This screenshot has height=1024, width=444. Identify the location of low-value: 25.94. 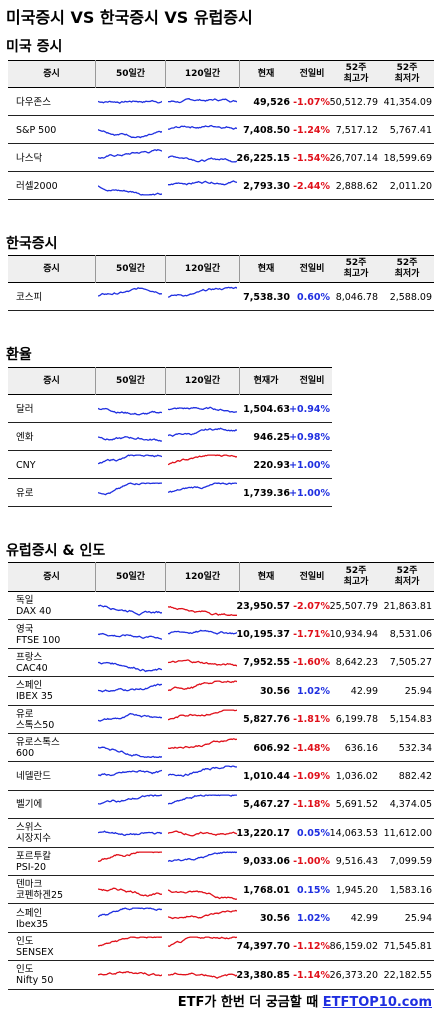
(418, 691).